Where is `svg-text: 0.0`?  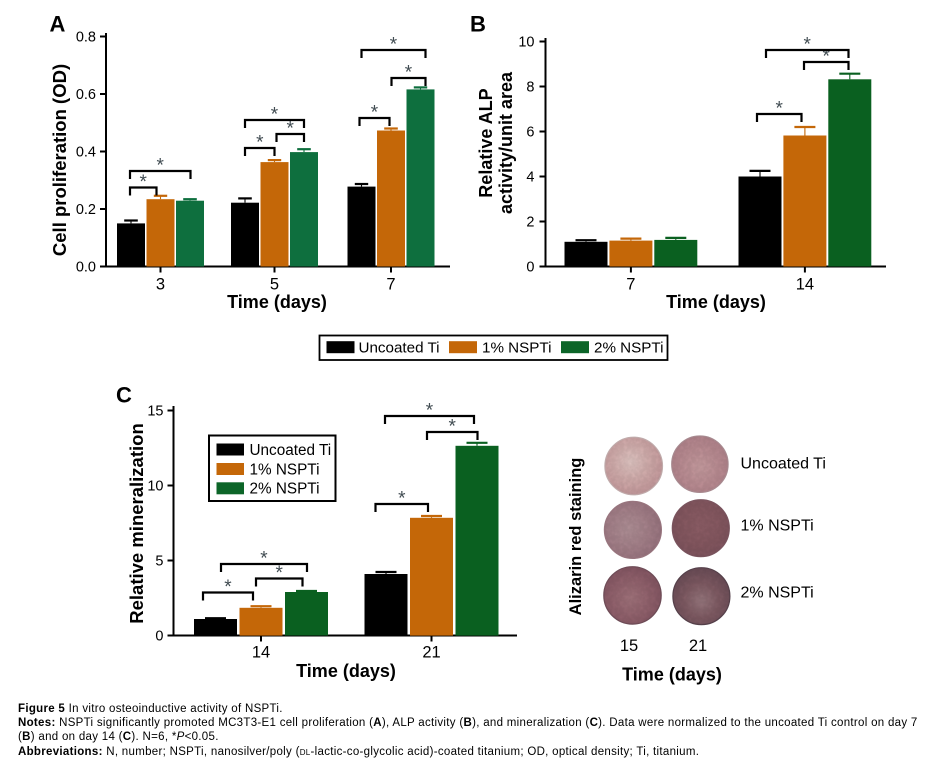 svg-text: 0.0 is located at coordinates (86, 268).